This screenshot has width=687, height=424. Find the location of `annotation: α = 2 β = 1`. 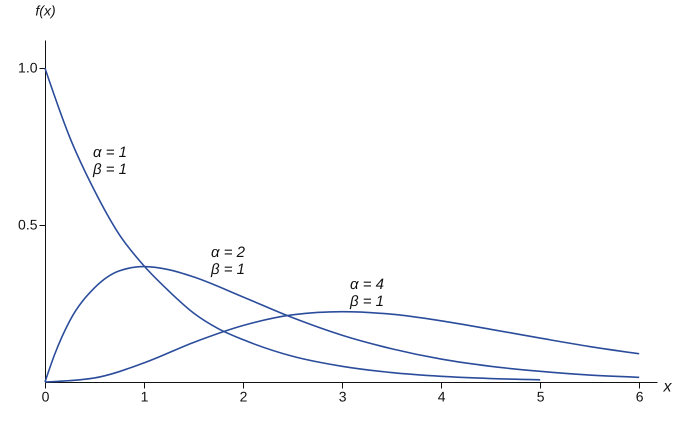

annotation: α = 2 β = 1 is located at coordinates (228, 261).